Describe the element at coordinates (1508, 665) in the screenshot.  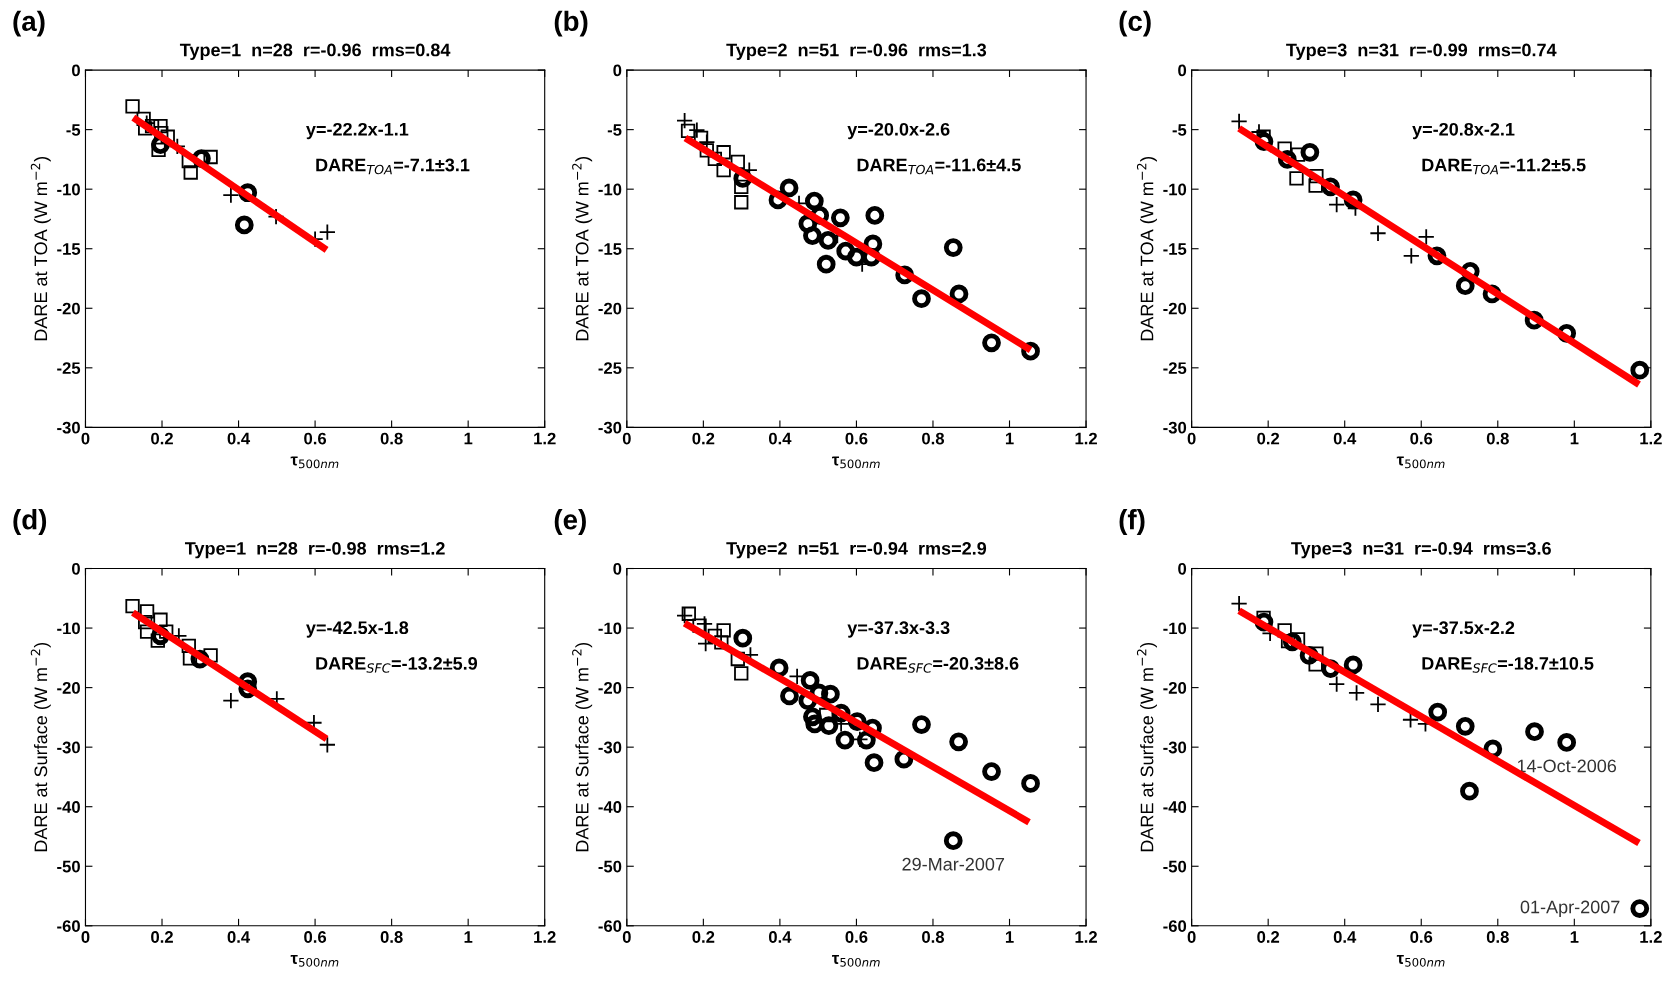
I see `annotation: DARE$_{SFC}$=-18.7±10.5` at that location.